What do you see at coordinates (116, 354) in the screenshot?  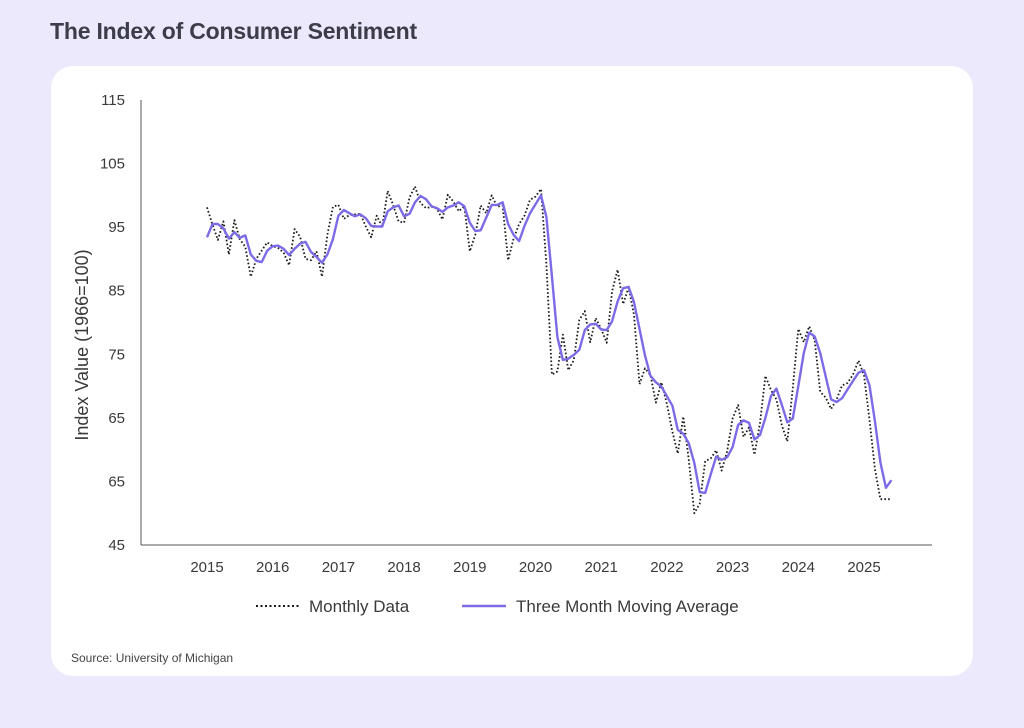 I see `y-tick-label: 75` at bounding box center [116, 354].